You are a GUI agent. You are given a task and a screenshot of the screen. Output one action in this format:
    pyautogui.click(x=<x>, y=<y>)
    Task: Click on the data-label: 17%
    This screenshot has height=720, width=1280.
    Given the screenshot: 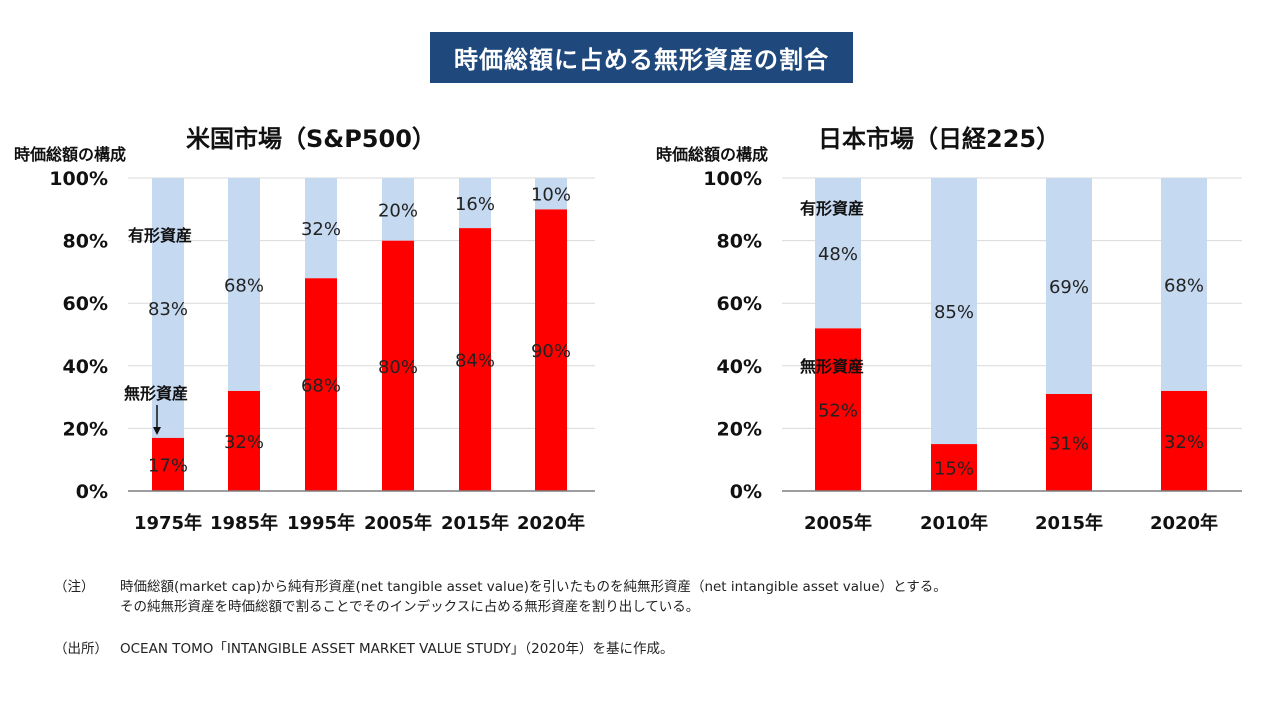 What is the action you would take?
    pyautogui.click(x=168, y=465)
    